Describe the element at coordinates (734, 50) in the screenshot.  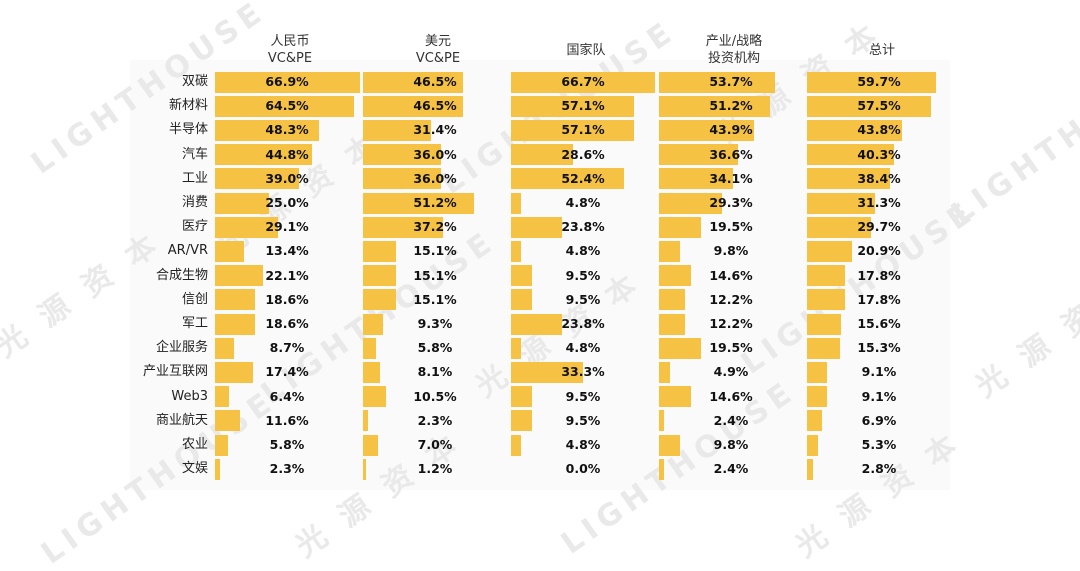
I see `series-header: 产业/战略投资机构` at that location.